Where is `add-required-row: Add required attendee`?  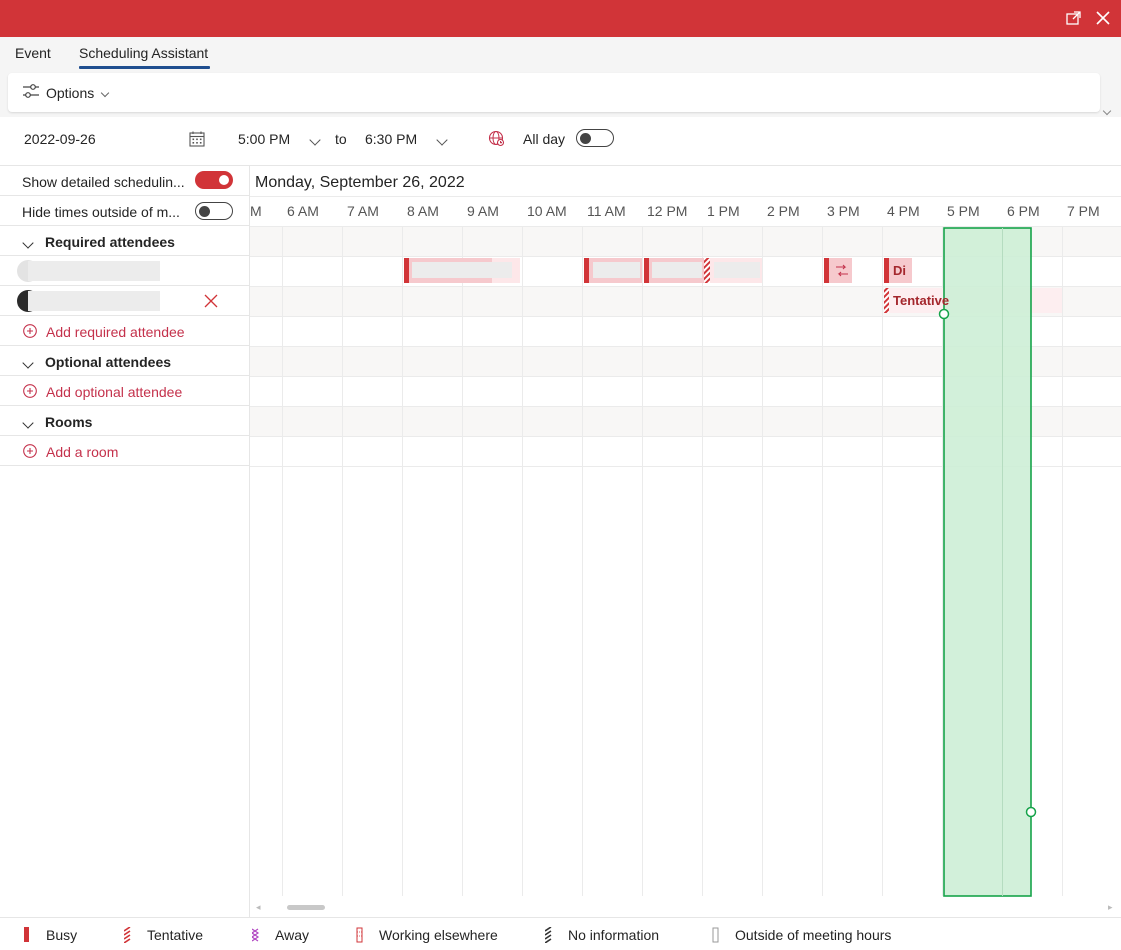 add-required-row: Add required attendee is located at coordinates (124, 331).